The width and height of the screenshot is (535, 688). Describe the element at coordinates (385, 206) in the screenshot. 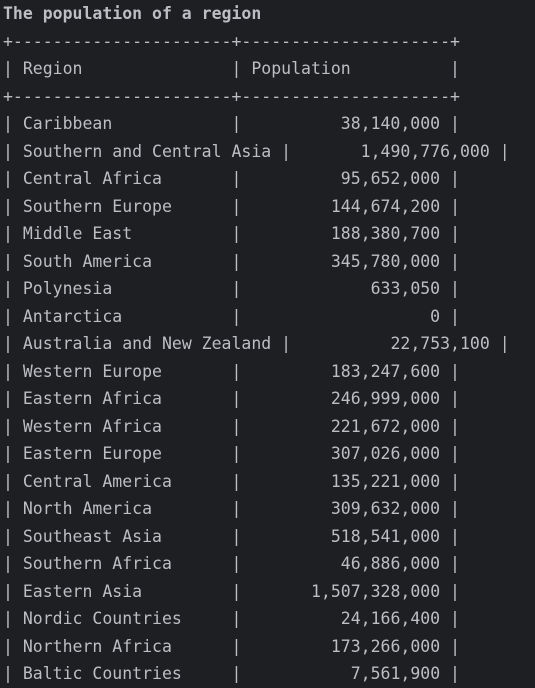

I see `population-cell: 144,674,200` at that location.